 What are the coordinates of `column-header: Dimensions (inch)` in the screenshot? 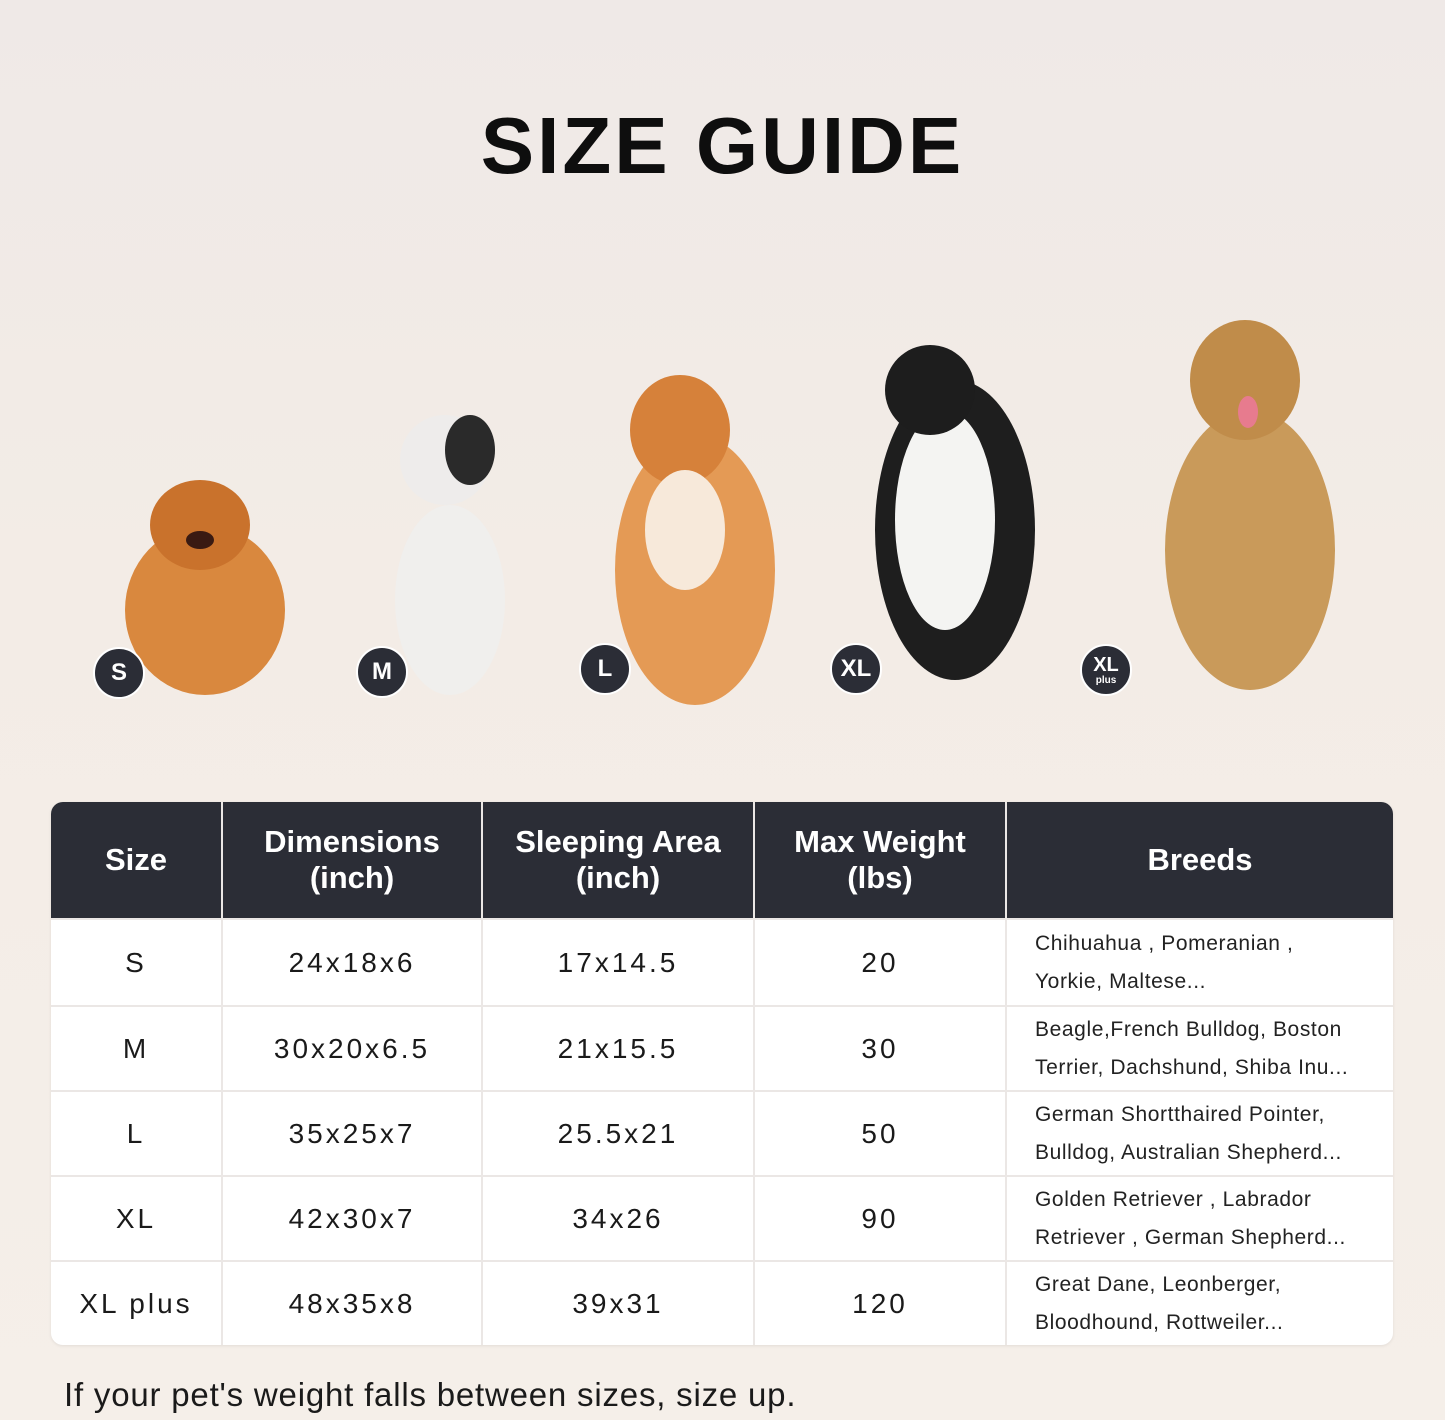 It's located at (352, 860).